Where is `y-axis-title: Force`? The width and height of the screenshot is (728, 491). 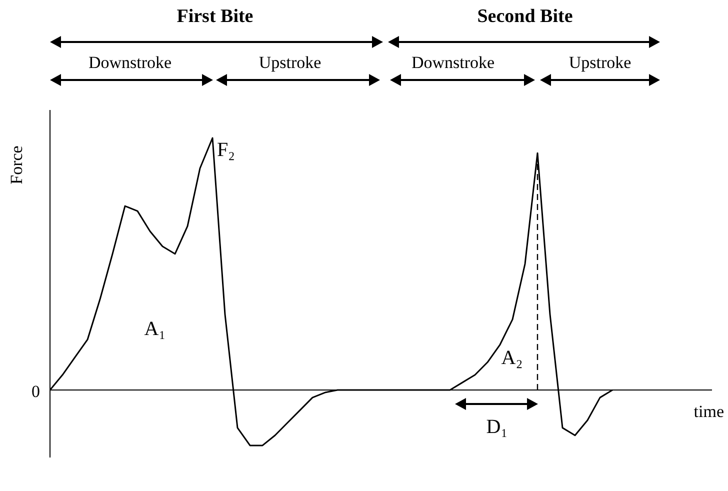
y-axis-title: Force is located at coordinates (16, 165).